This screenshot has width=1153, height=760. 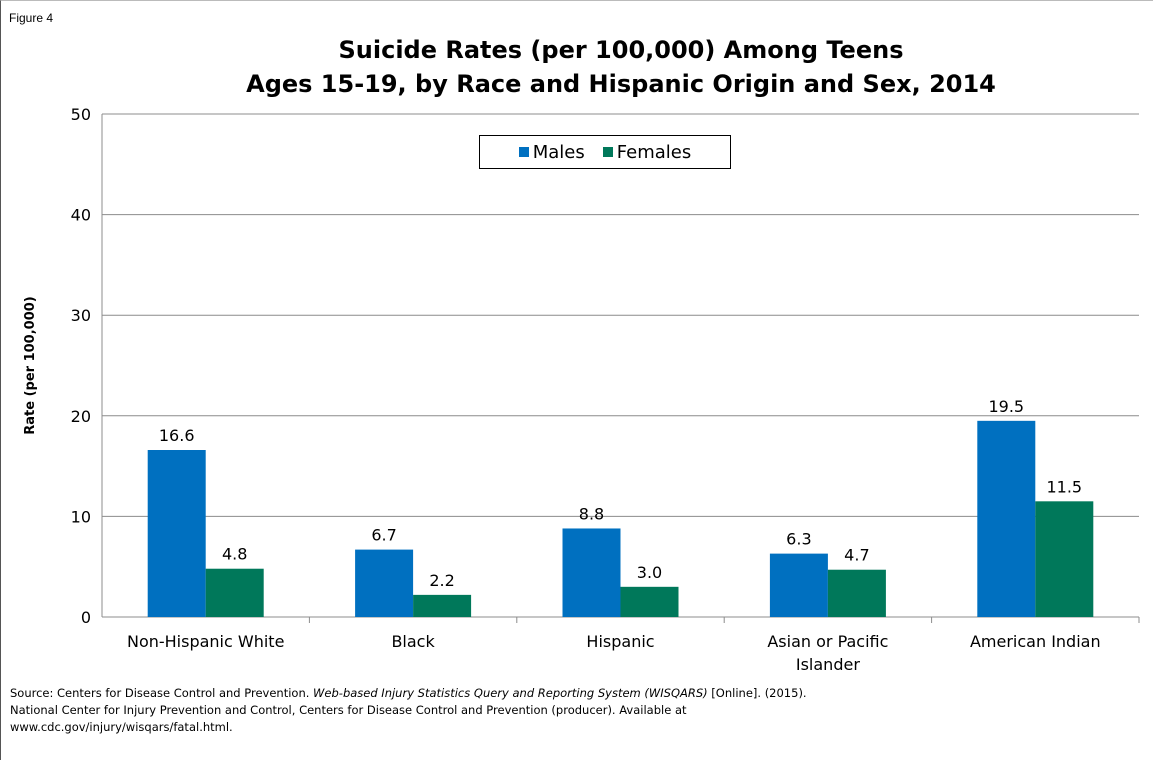 I want to click on legend-swatch-males, so click(x=523, y=152).